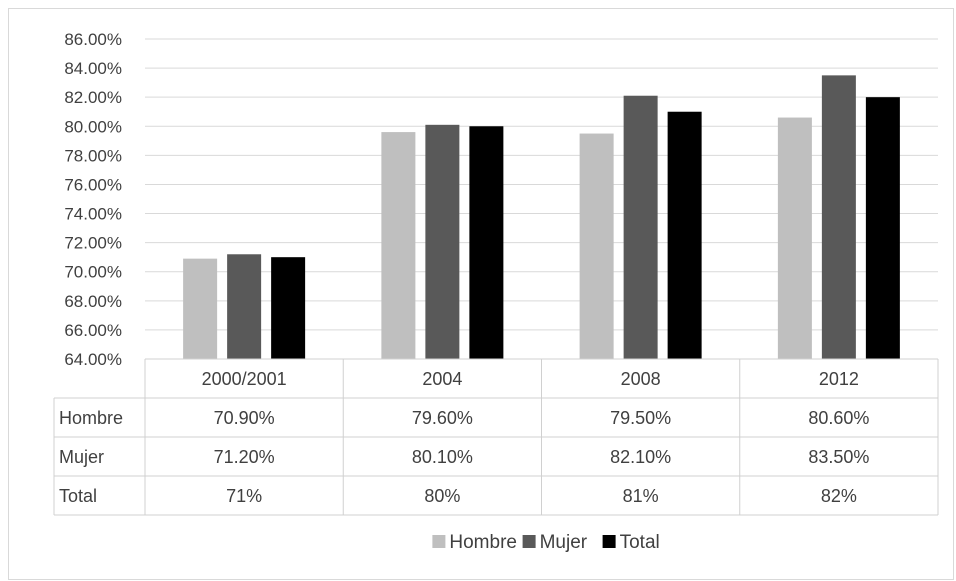 The height and width of the screenshot is (581, 956). Describe the element at coordinates (442, 457) in the screenshot. I see `table-cell: 80.10%` at that location.